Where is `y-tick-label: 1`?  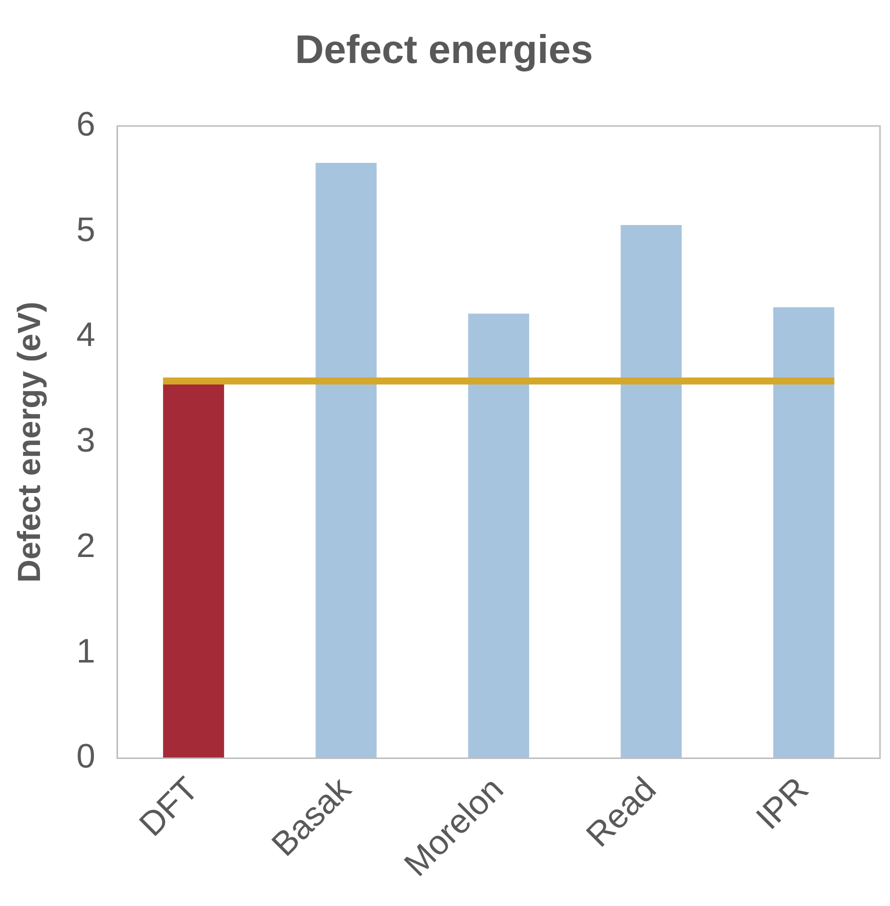 y-tick-label: 1 is located at coordinates (86, 651).